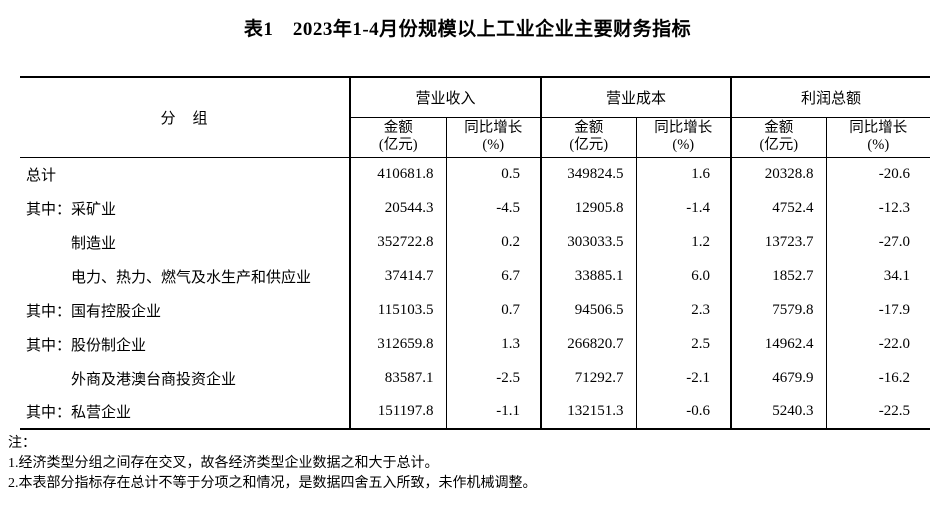 Image resolution: width=935 pixels, height=506 pixels. What do you see at coordinates (778, 208) in the screenshot?
I see `profit-amount-cell: 4752.4` at bounding box center [778, 208].